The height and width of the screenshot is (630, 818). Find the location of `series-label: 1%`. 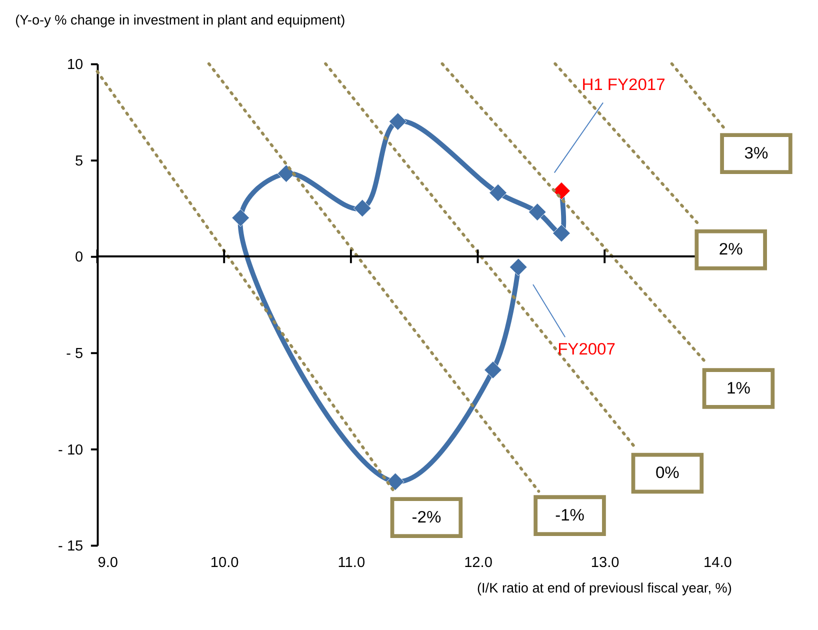

series-label: 1% is located at coordinates (738, 388).